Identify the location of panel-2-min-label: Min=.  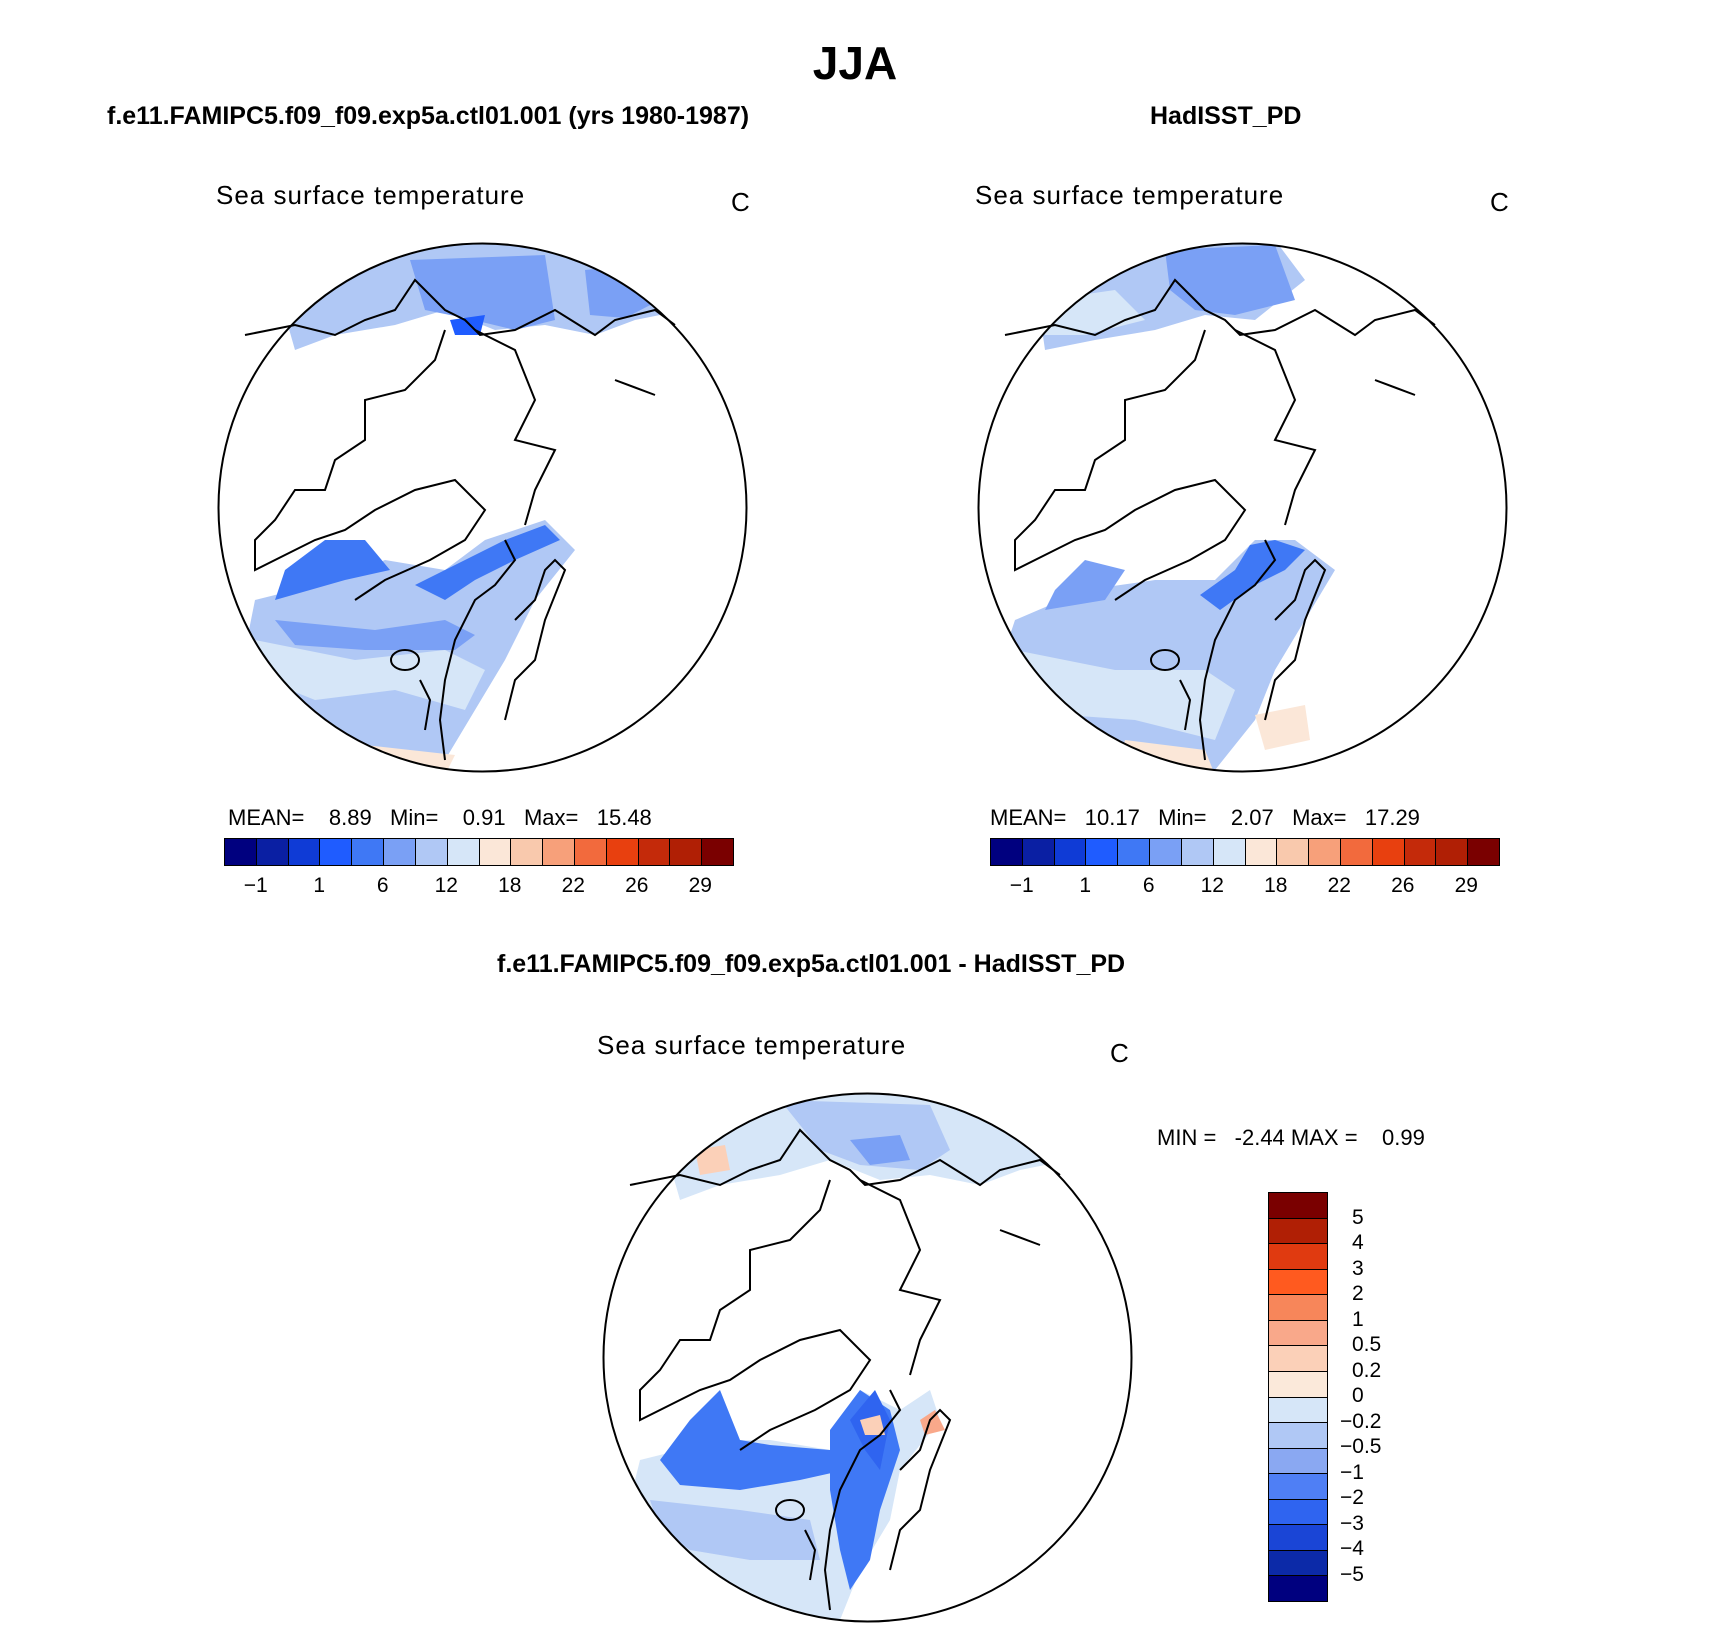
(1182, 817).